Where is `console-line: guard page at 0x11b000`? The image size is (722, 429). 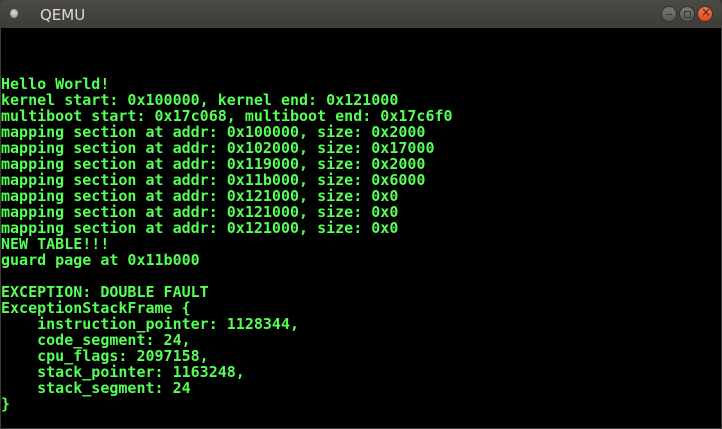 console-line: guard page at 0x11b000 is located at coordinates (100, 260).